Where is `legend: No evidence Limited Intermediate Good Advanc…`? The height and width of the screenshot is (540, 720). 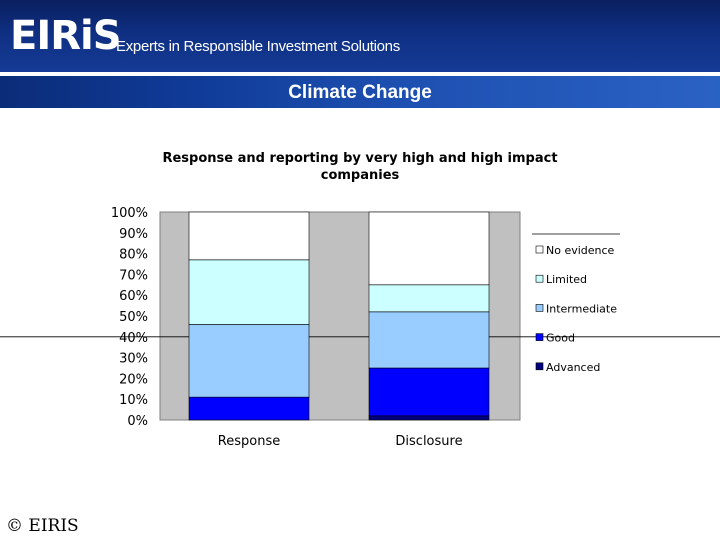
legend: No evidence Limited Intermediate Good Advanc… is located at coordinates (576, 303).